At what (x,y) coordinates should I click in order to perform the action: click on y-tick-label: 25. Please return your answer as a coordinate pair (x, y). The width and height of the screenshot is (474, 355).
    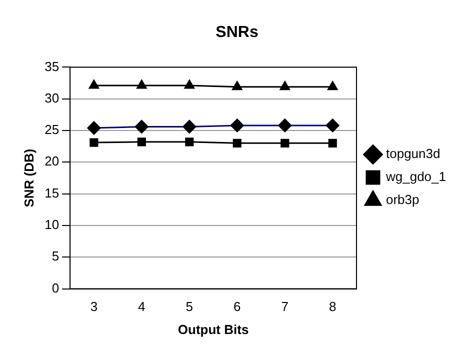
    Looking at the image, I should click on (52, 130).